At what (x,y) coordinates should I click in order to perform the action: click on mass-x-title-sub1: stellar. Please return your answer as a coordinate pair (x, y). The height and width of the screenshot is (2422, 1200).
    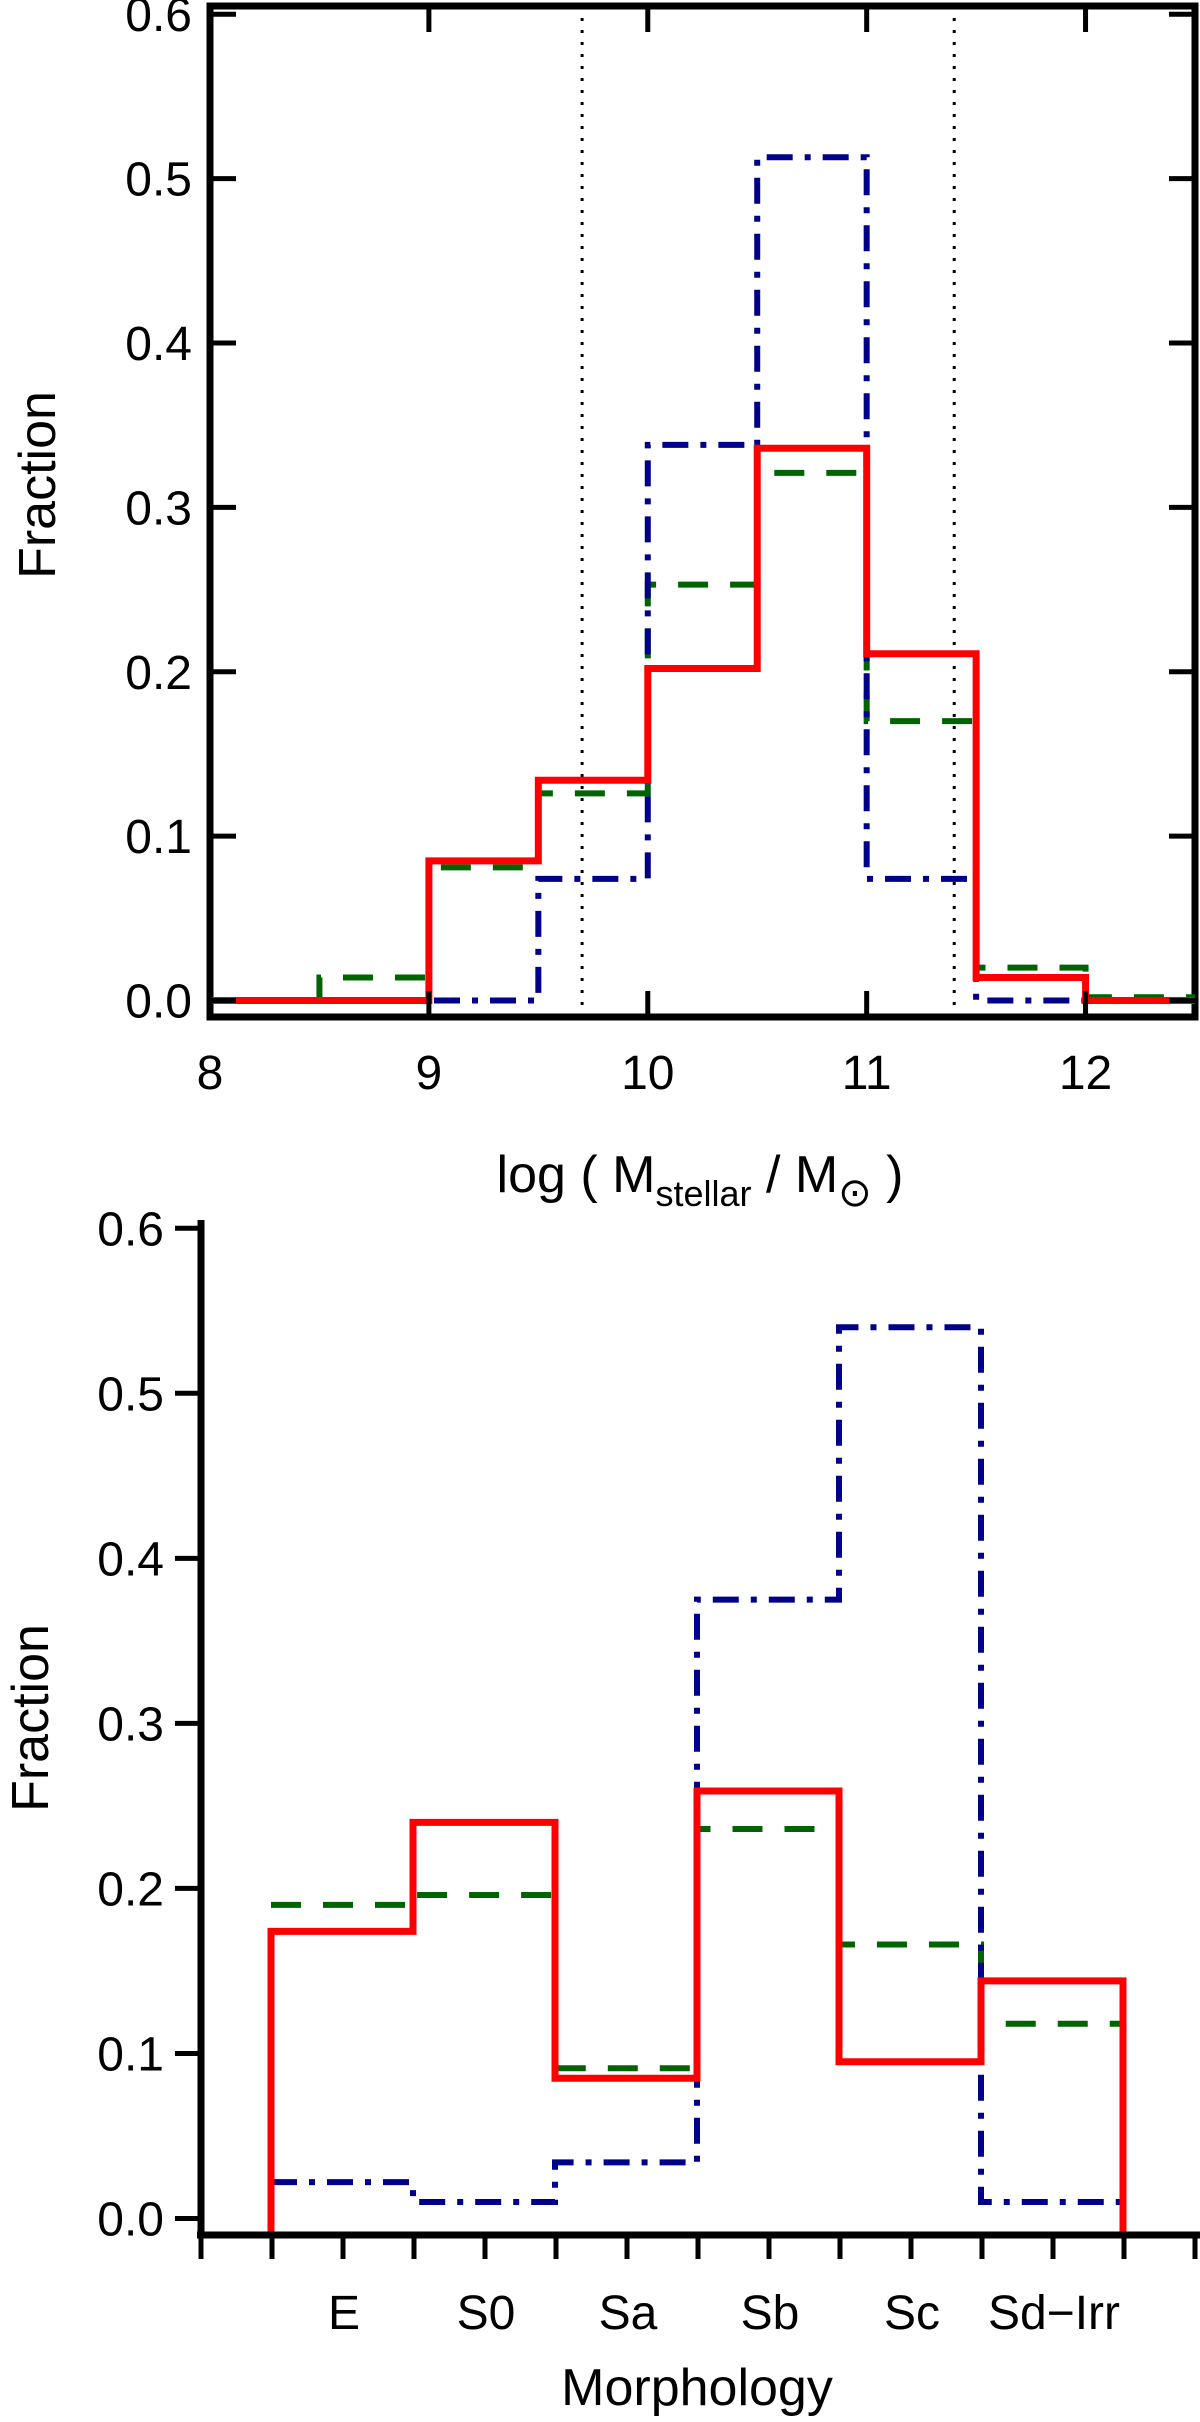
    Looking at the image, I should click on (703, 1193).